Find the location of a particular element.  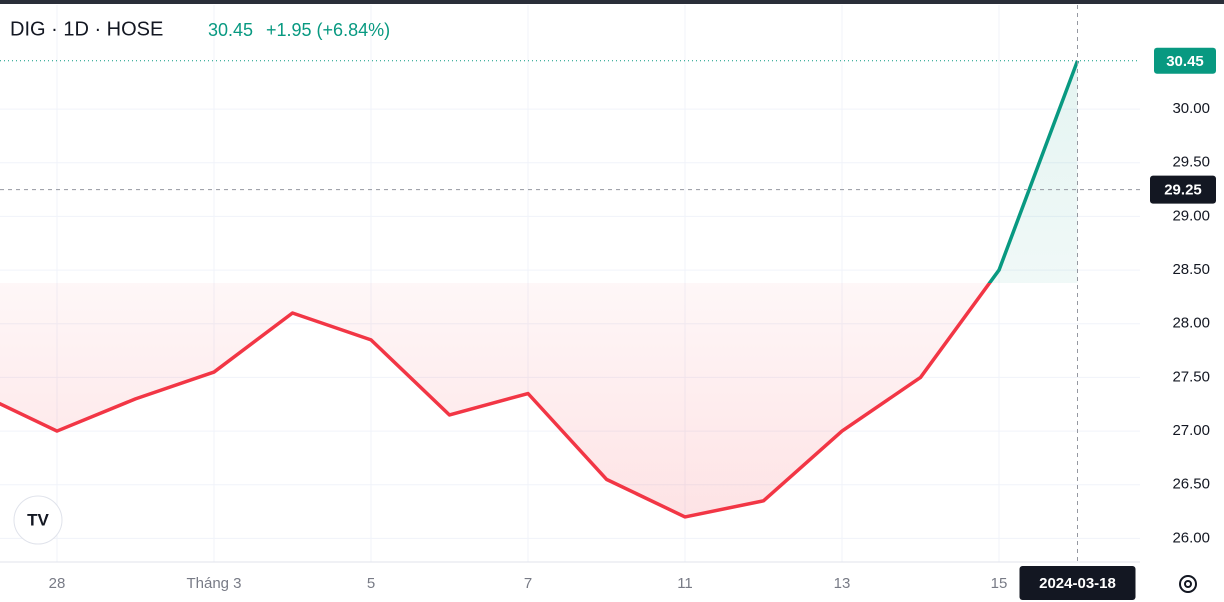

last-price-label: 30.45 is located at coordinates (1185, 61).